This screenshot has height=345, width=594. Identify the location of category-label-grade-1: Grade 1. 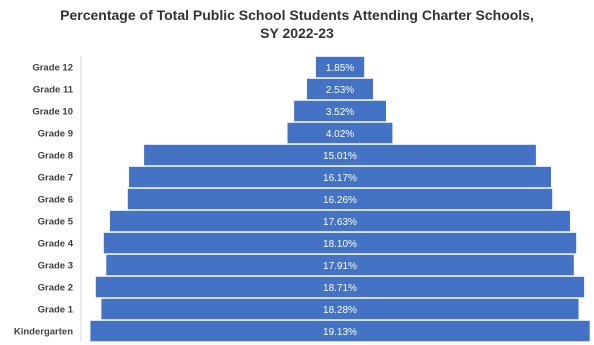
(56, 310).